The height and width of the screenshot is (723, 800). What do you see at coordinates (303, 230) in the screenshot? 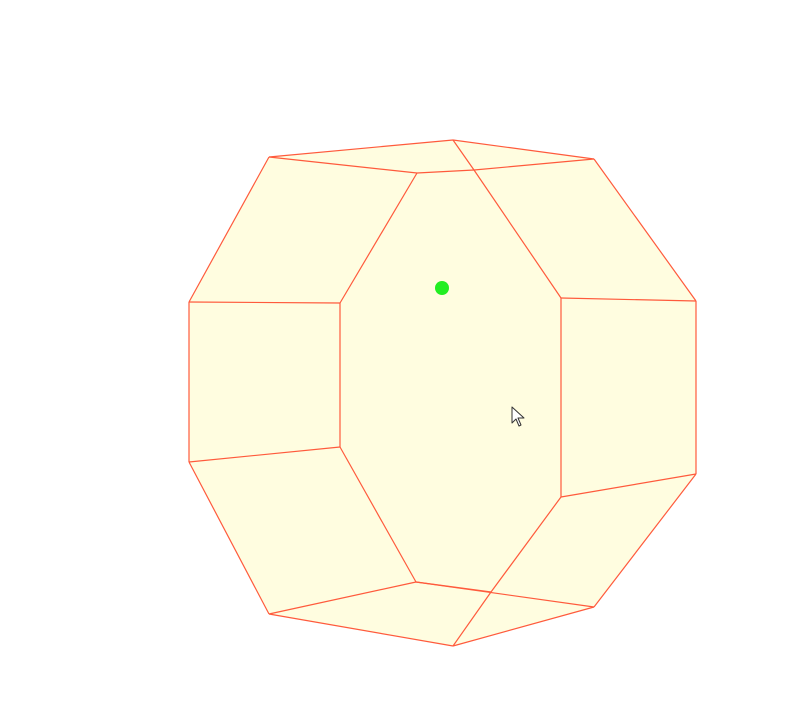
I see `top-left-face` at bounding box center [303, 230].